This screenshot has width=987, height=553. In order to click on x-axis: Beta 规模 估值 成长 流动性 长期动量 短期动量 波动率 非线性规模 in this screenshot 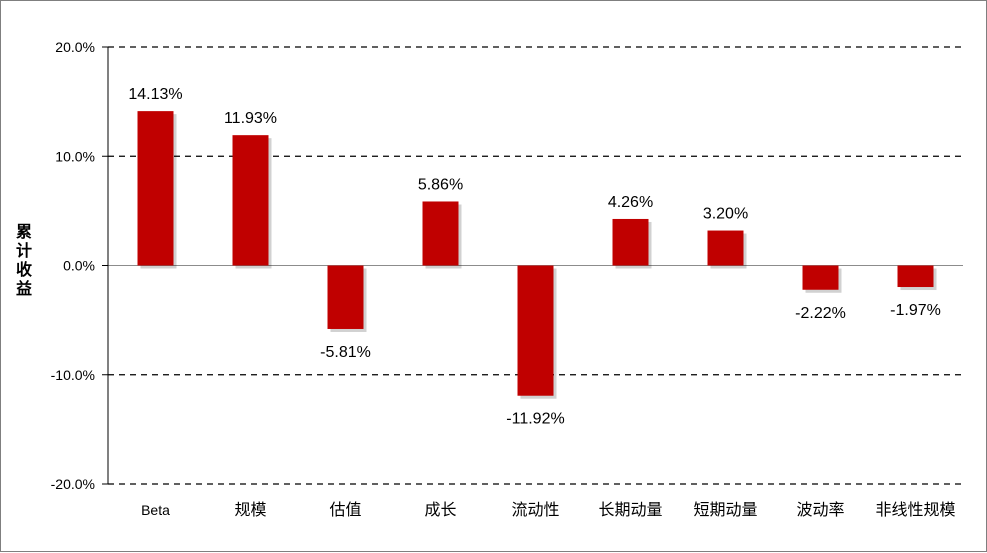, I will do `click(548, 509)`.